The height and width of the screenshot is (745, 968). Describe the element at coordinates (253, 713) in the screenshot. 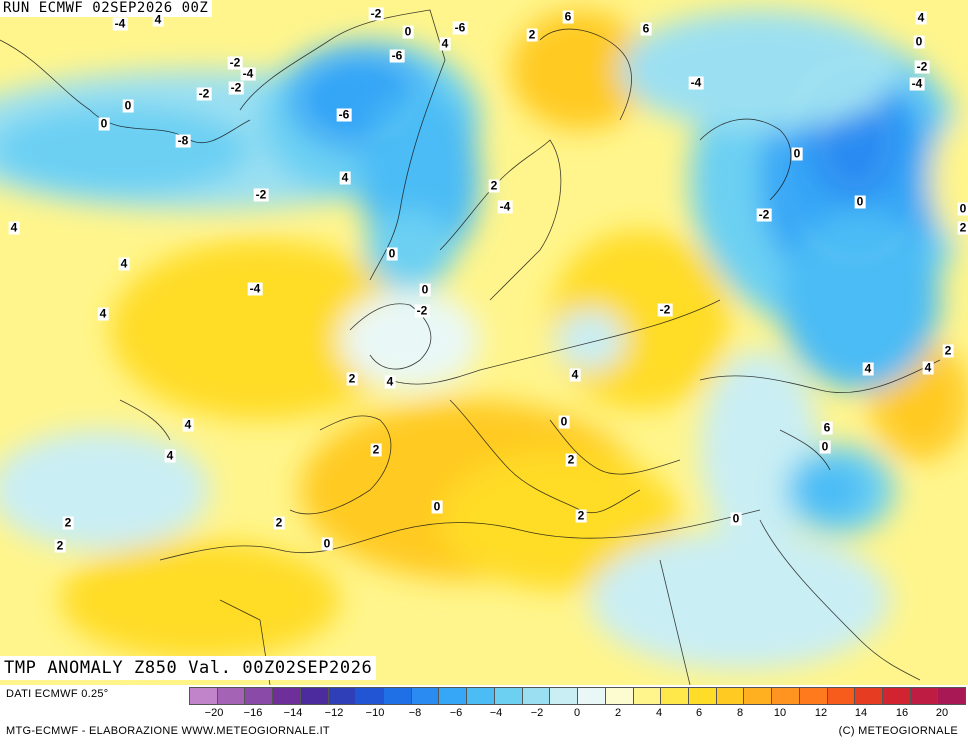

I see `scale-tick-label: −16` at that location.